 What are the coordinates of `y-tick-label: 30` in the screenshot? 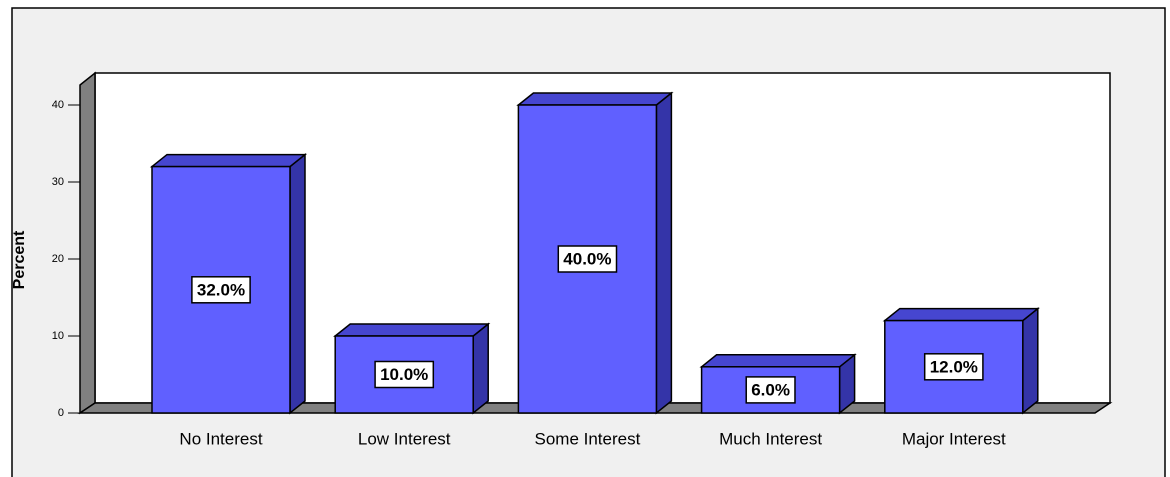 It's located at (58, 182).